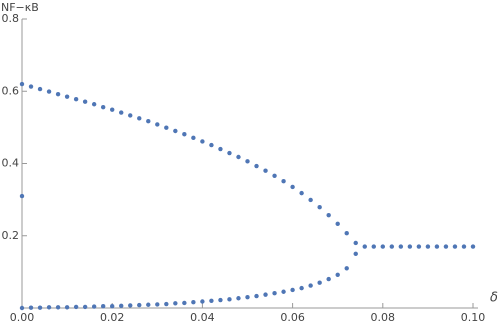 The image size is (500, 323). I want to click on y-axis-label: NF−κB, so click(20, 7).